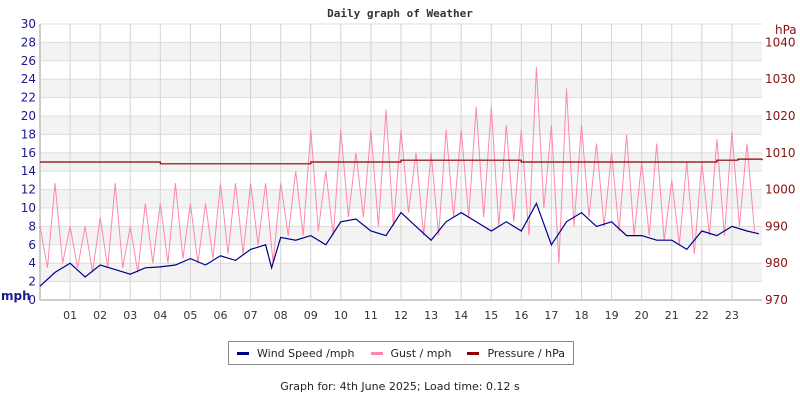  What do you see at coordinates (32, 263) in the screenshot?
I see `left-tick-label: 4` at bounding box center [32, 263].